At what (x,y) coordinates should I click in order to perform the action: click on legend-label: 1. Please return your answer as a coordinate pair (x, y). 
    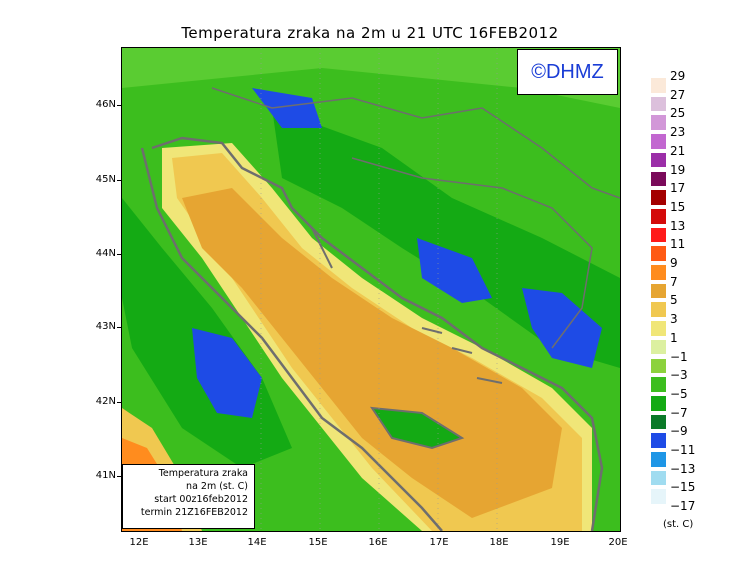
    Looking at the image, I should click on (674, 337).